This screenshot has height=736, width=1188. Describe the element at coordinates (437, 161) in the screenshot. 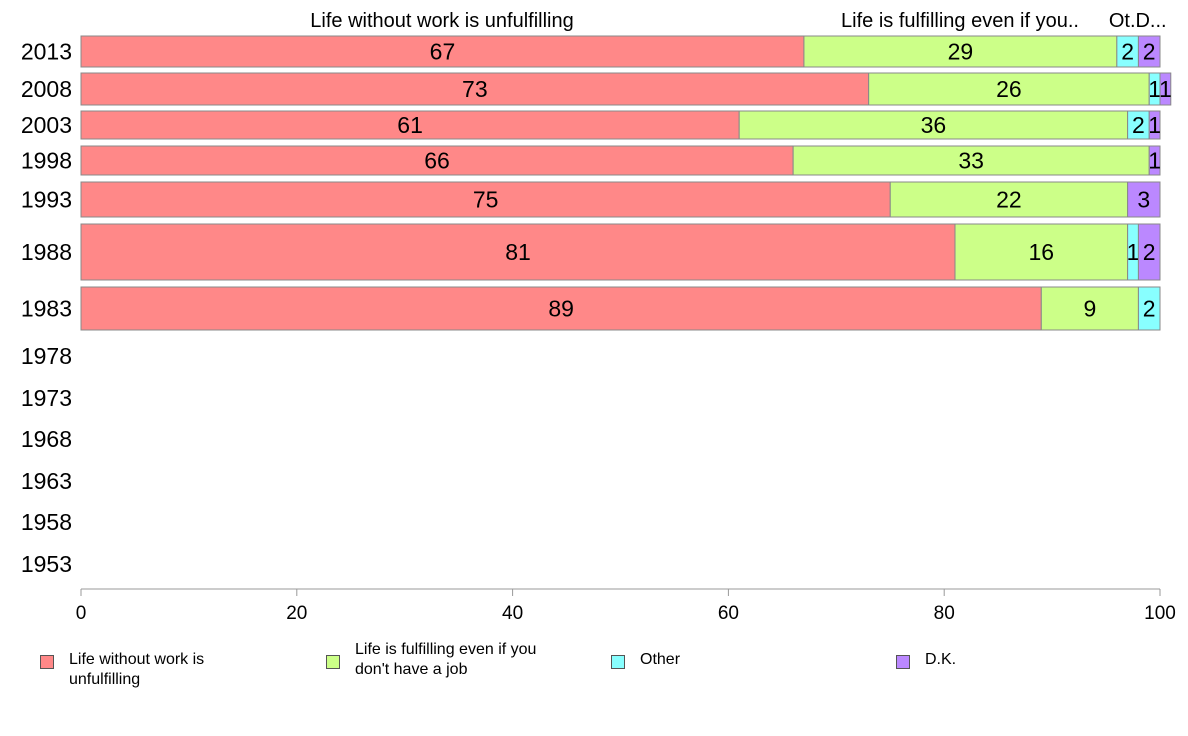

I see `bar-value-label: 66` at that location.